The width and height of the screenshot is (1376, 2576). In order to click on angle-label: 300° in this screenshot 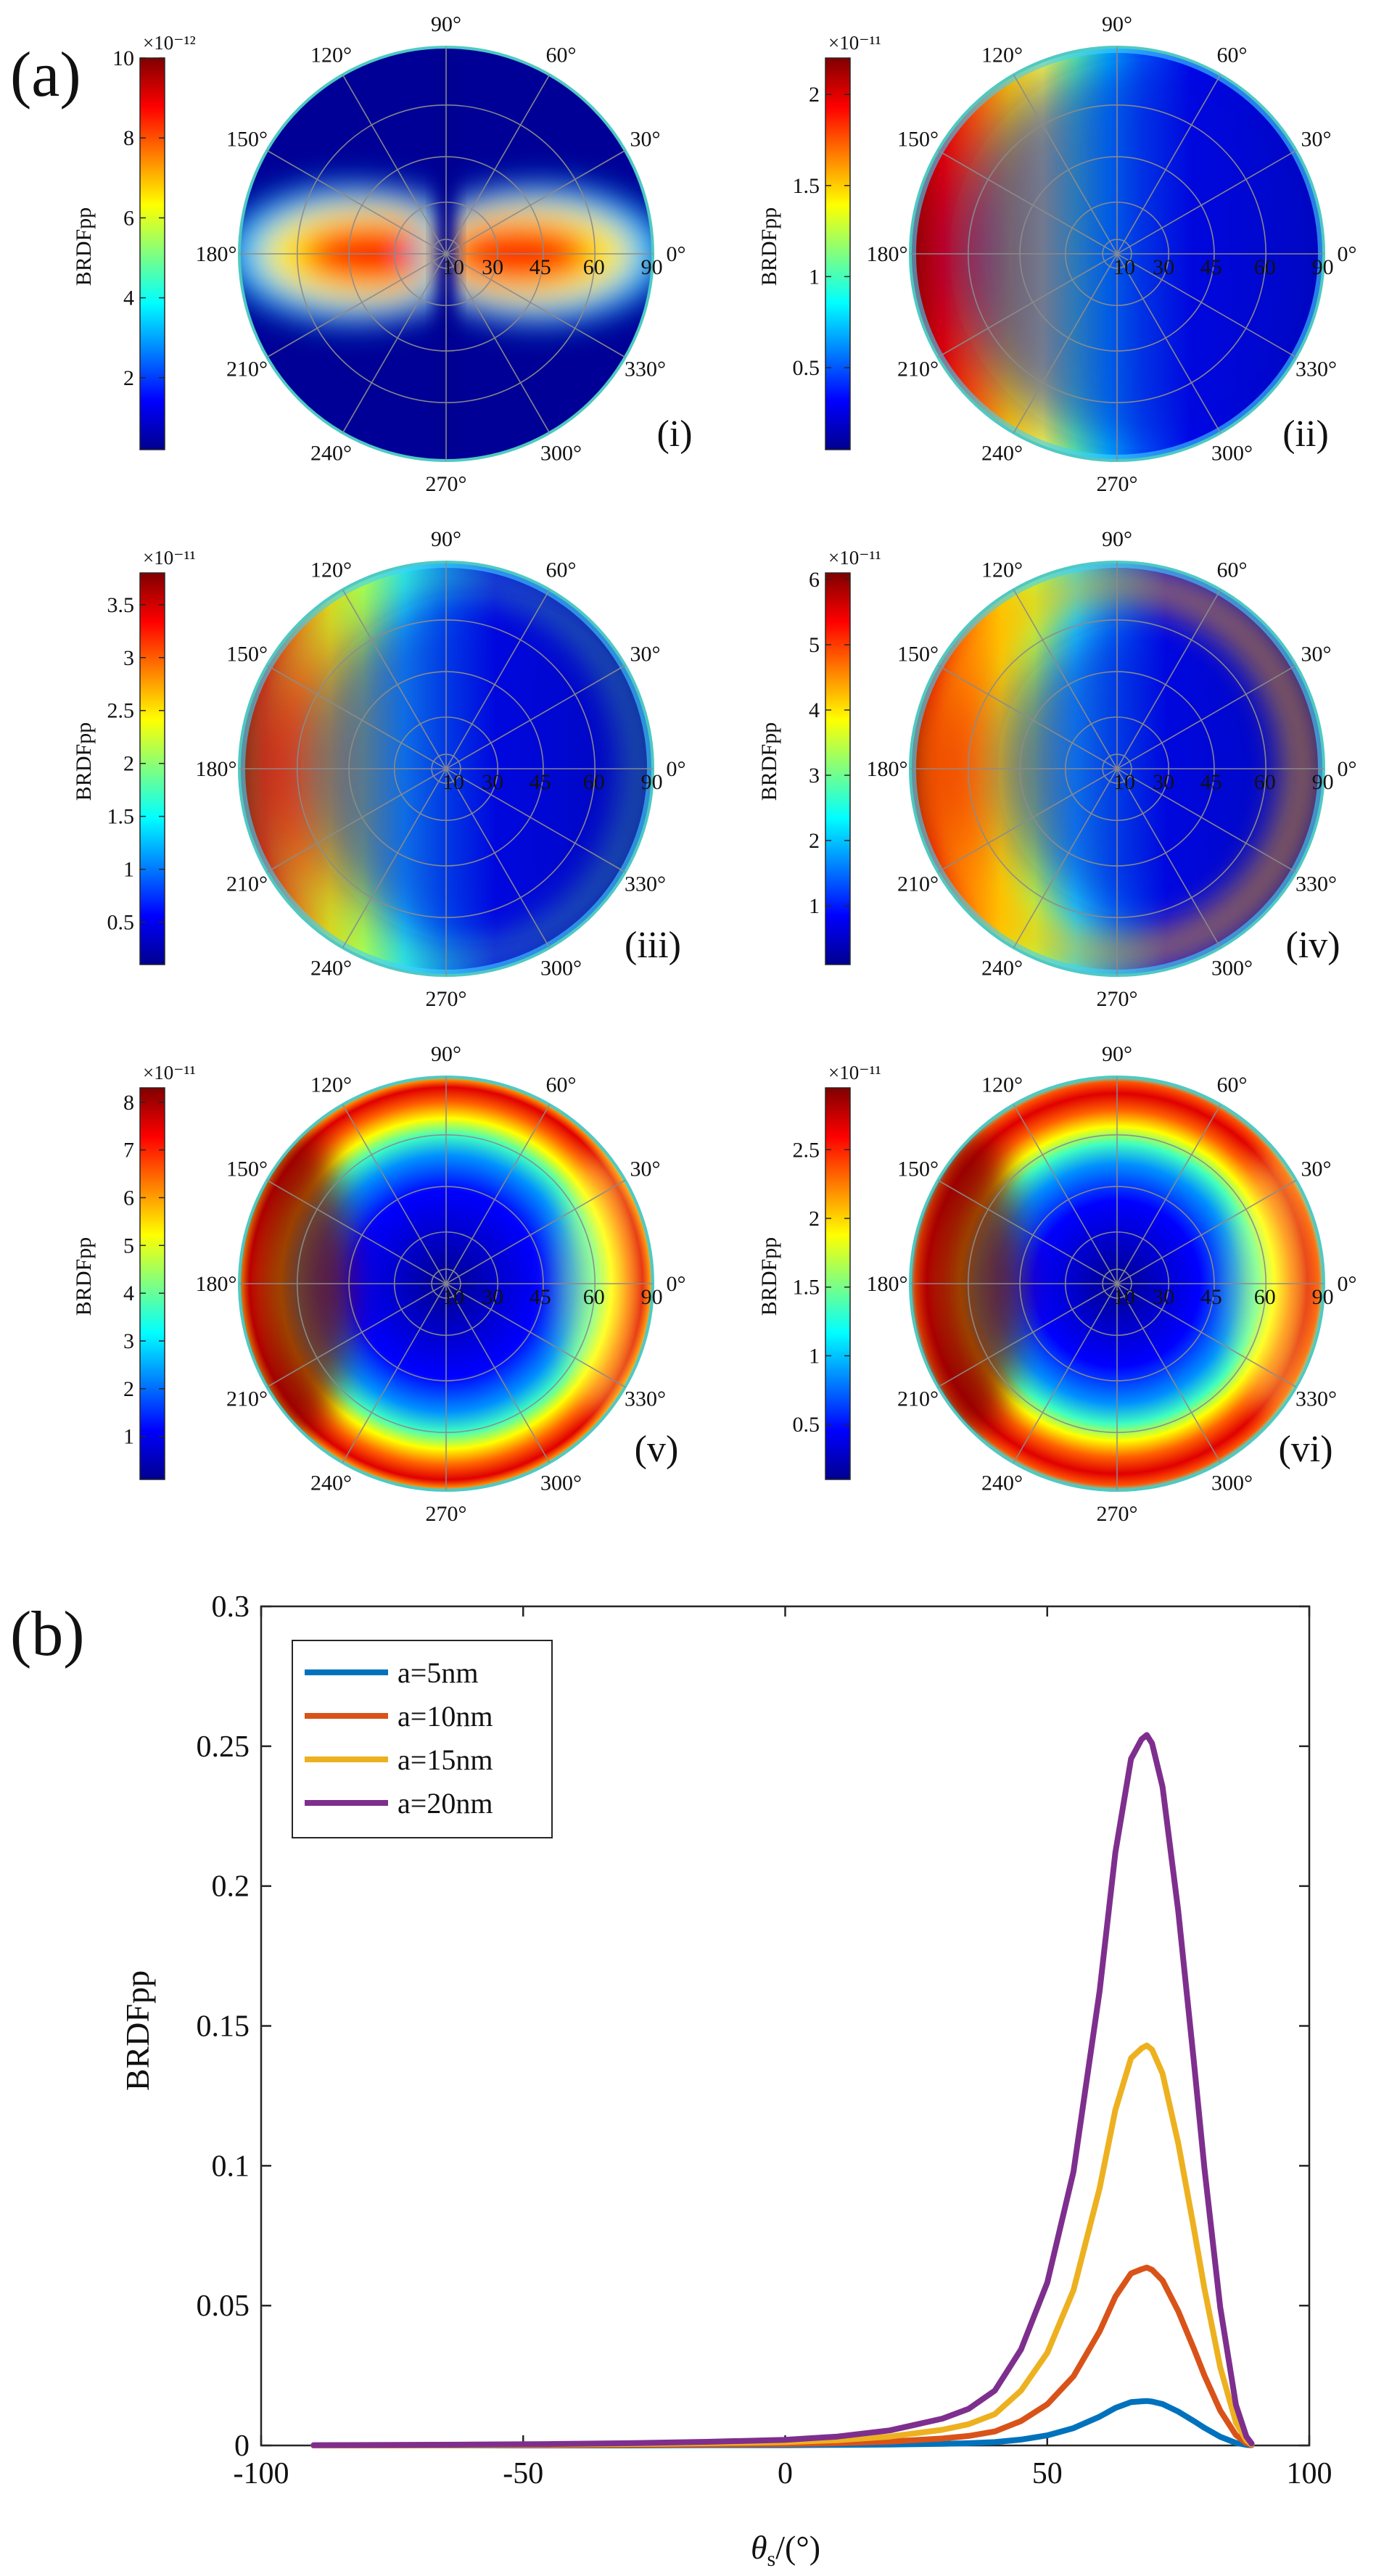, I will do `click(561, 1483)`.